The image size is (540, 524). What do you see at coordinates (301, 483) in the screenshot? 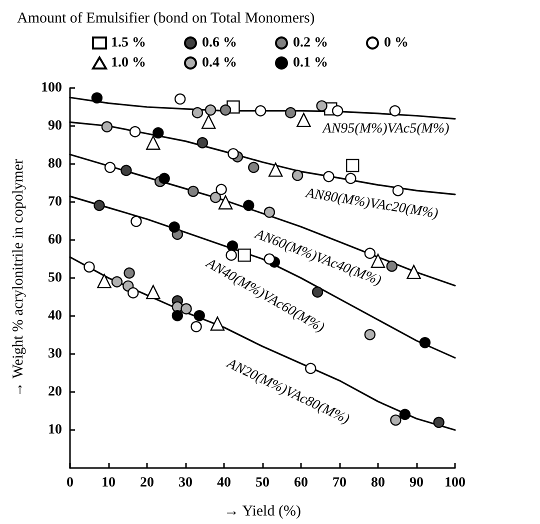
I see `x-tick-label: 60` at bounding box center [301, 483].